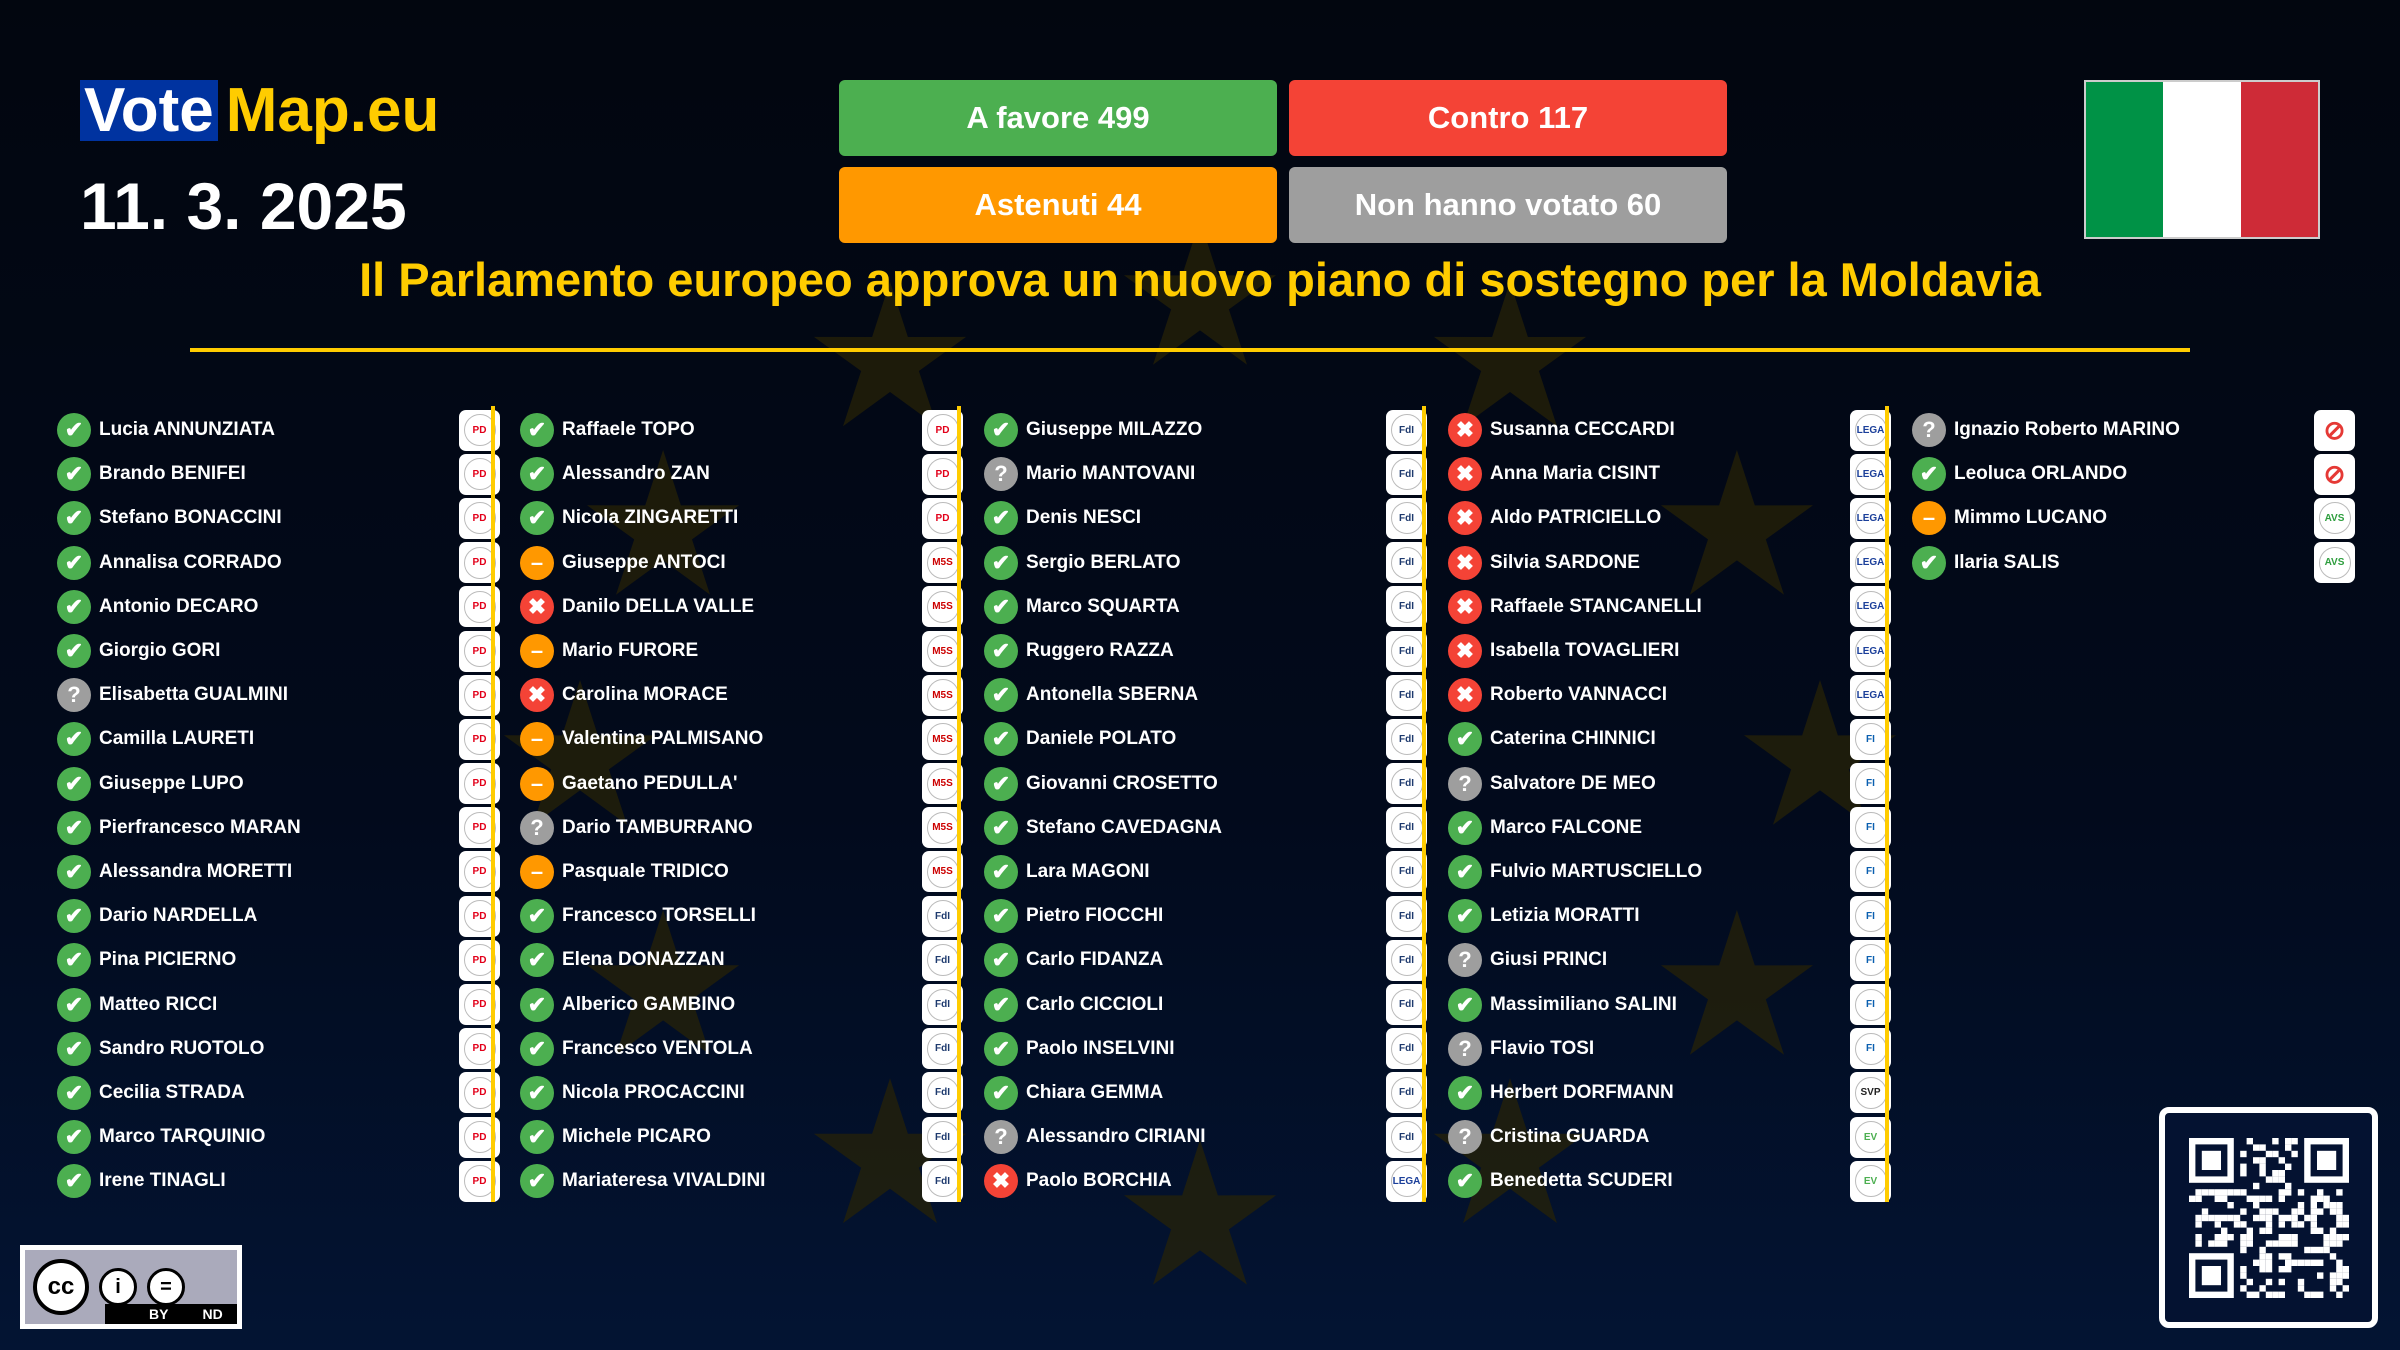 The image size is (2400, 1350). Describe the element at coordinates (1683, 651) in the screenshot. I see `mep-row: ✖ Isabella TOVAGLIERI LEGA` at that location.